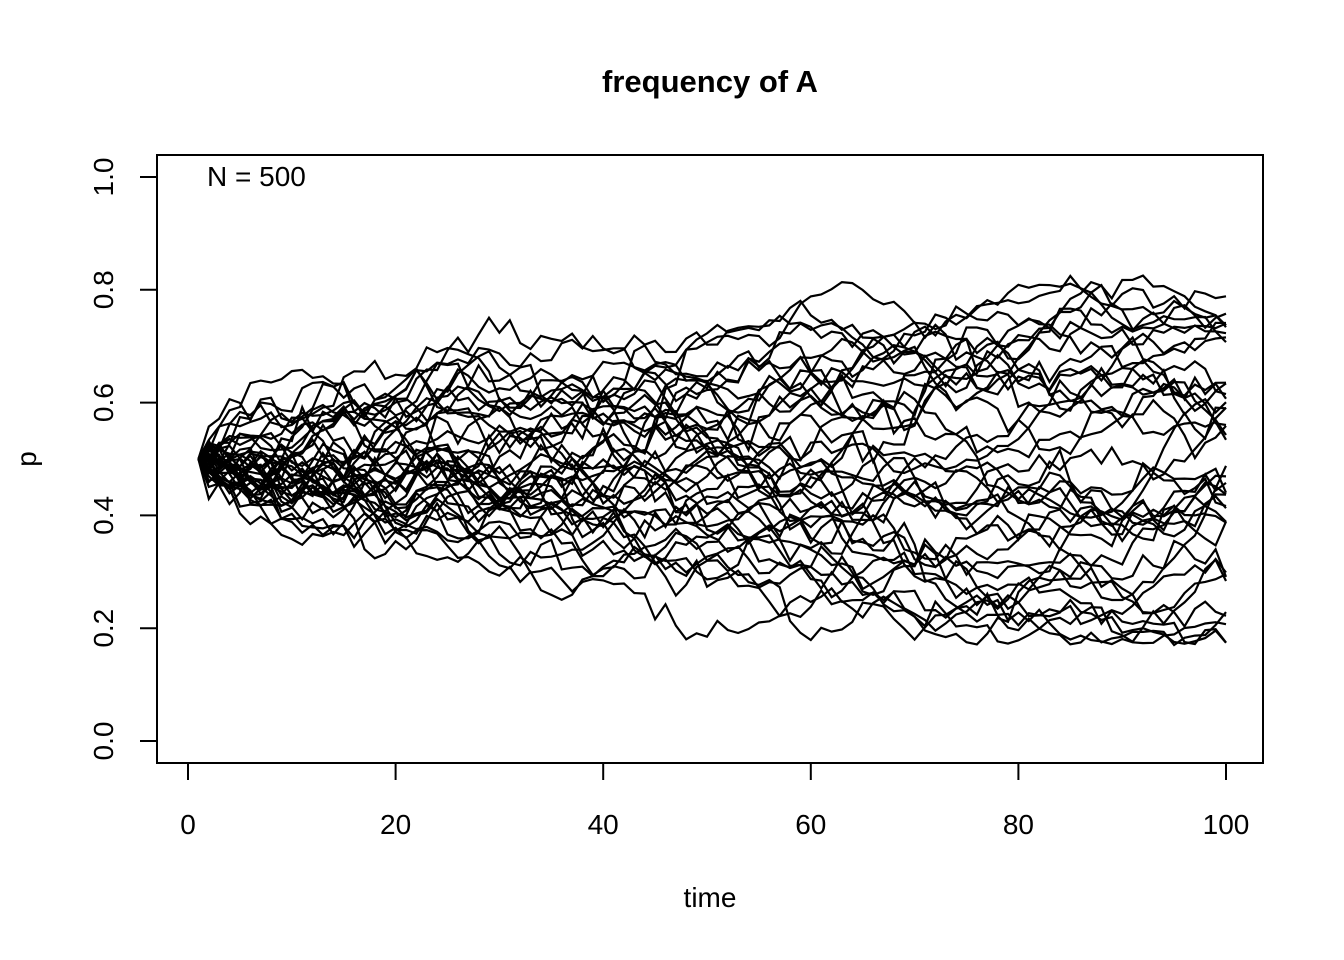 The height and width of the screenshot is (960, 1344). Describe the element at coordinates (103, 177) in the screenshot. I see `y-tick-label: 1.0` at that location.